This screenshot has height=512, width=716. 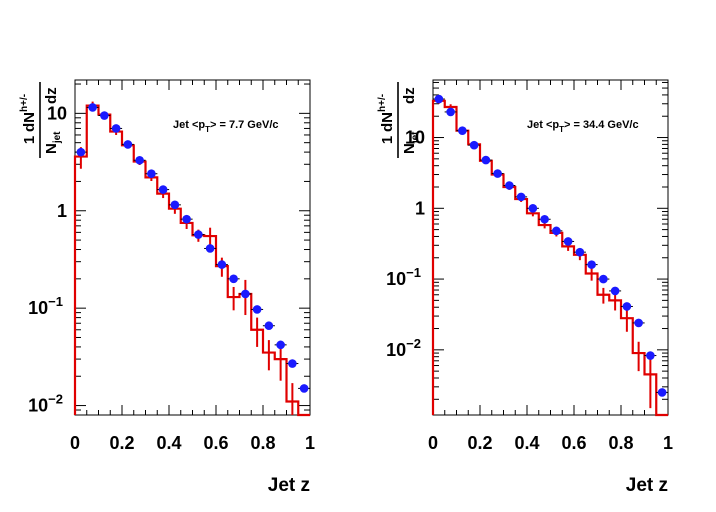 I want to click on chart-0-y-tick-label: 10⁻², so click(x=45, y=404).